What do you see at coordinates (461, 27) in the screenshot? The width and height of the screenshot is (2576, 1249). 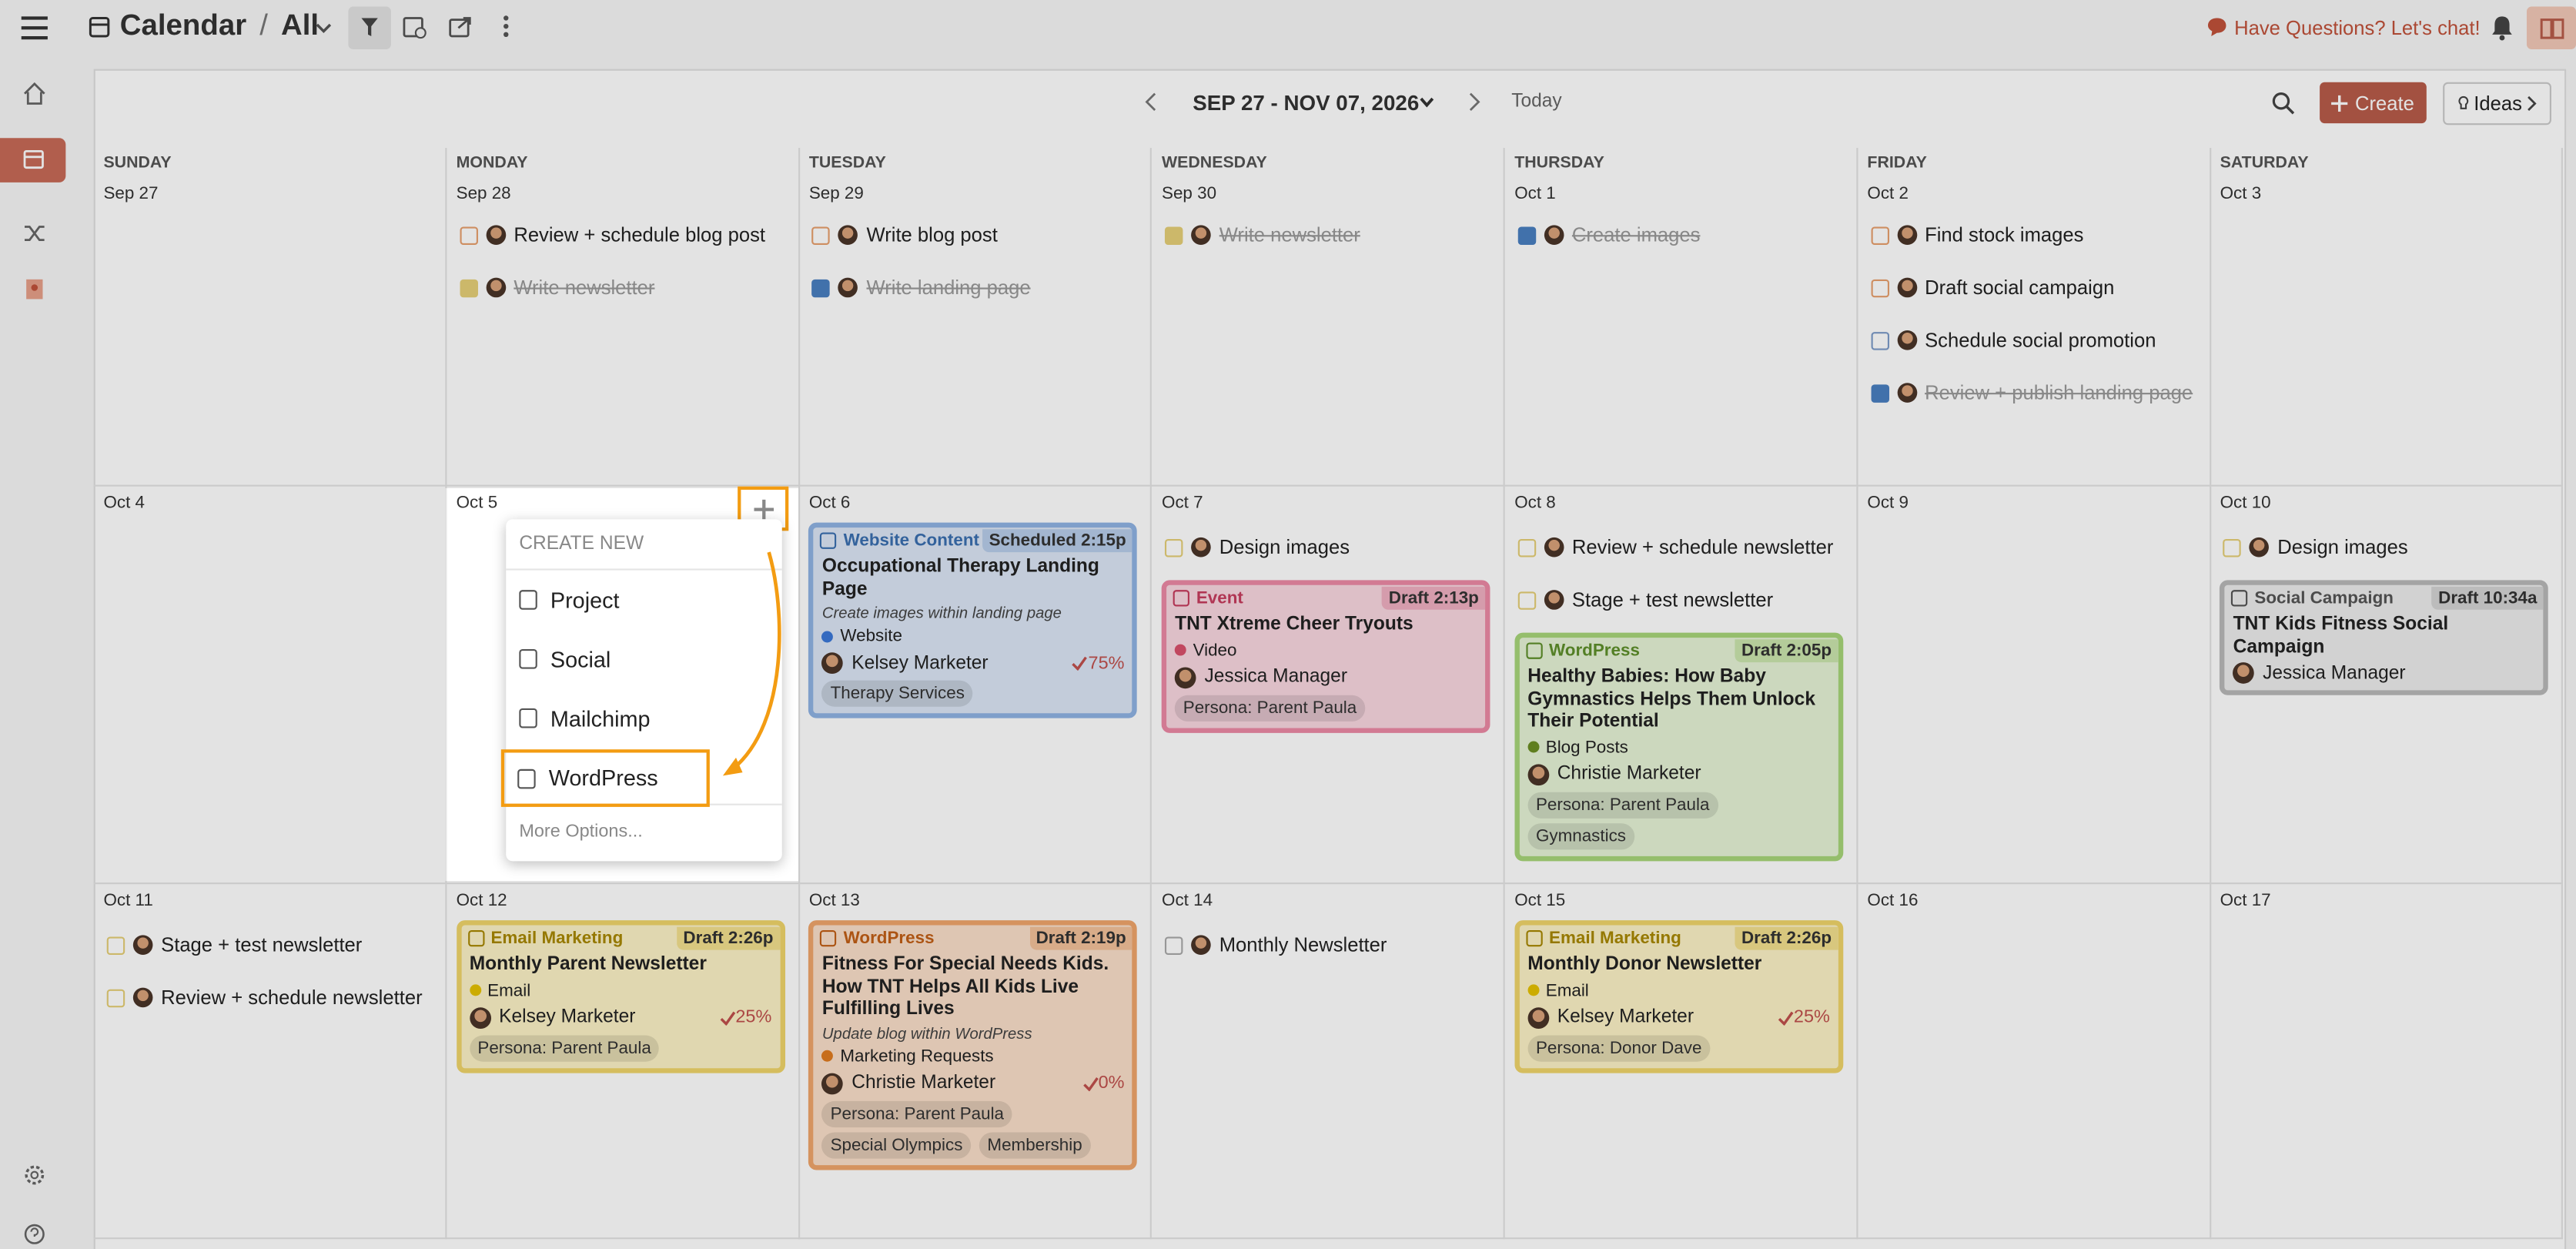 I see `share-icon` at bounding box center [461, 27].